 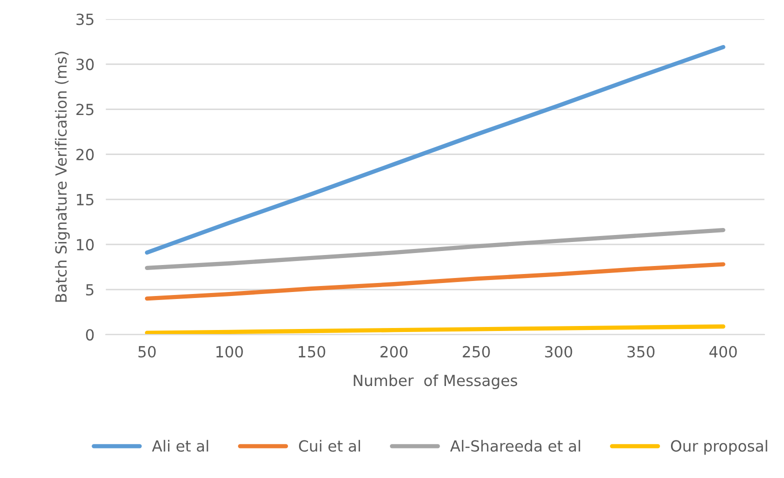 I want to click on y-axis-title: Batch Signature Verification (ms), so click(x=62, y=177).